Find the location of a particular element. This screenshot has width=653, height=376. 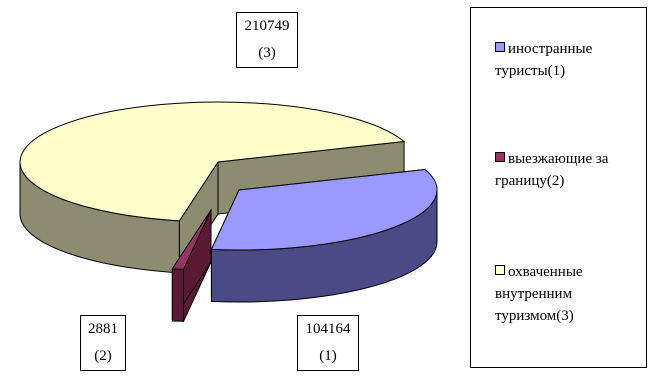

data-label-slice-2: 2881 (2) is located at coordinates (103, 343).